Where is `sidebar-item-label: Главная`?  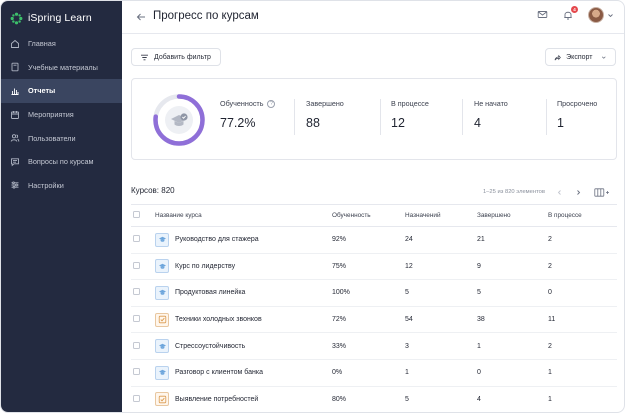 sidebar-item-label: Главная is located at coordinates (42, 44).